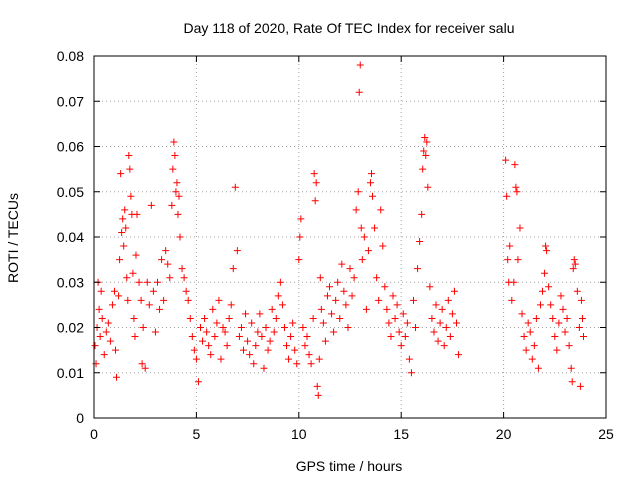 The height and width of the screenshot is (480, 640). I want to click on x-tick-label: 10, so click(299, 434).